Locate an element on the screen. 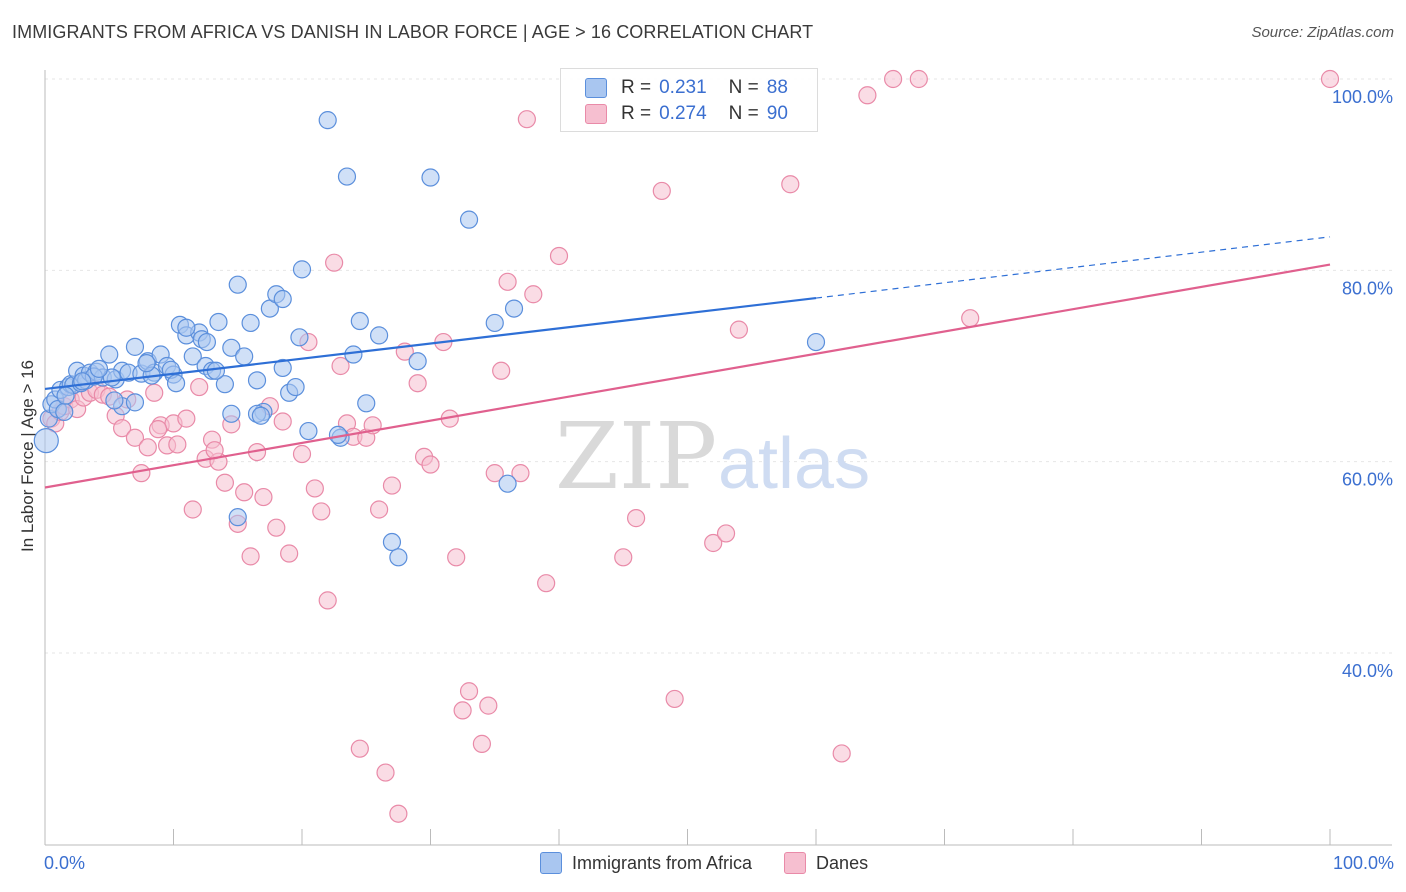 The height and width of the screenshot is (892, 1406). series-legend: Immigrants from Africa Danes is located at coordinates (720, 863).